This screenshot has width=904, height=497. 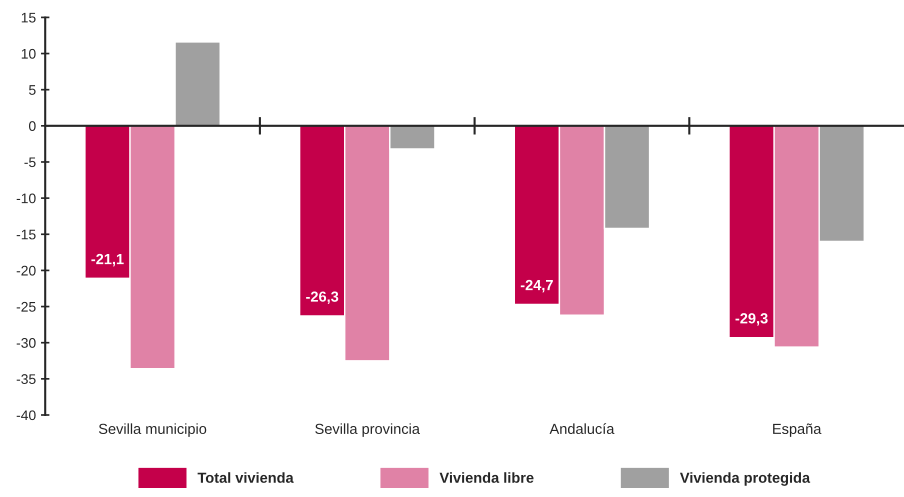 What do you see at coordinates (29, 53) in the screenshot?
I see `y-tick-label: 10` at bounding box center [29, 53].